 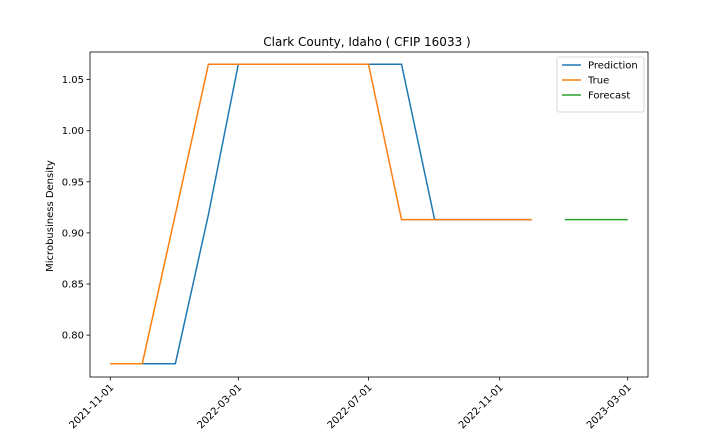 What do you see at coordinates (73, 233) in the screenshot?
I see `y-tick-label: 0.90` at bounding box center [73, 233].